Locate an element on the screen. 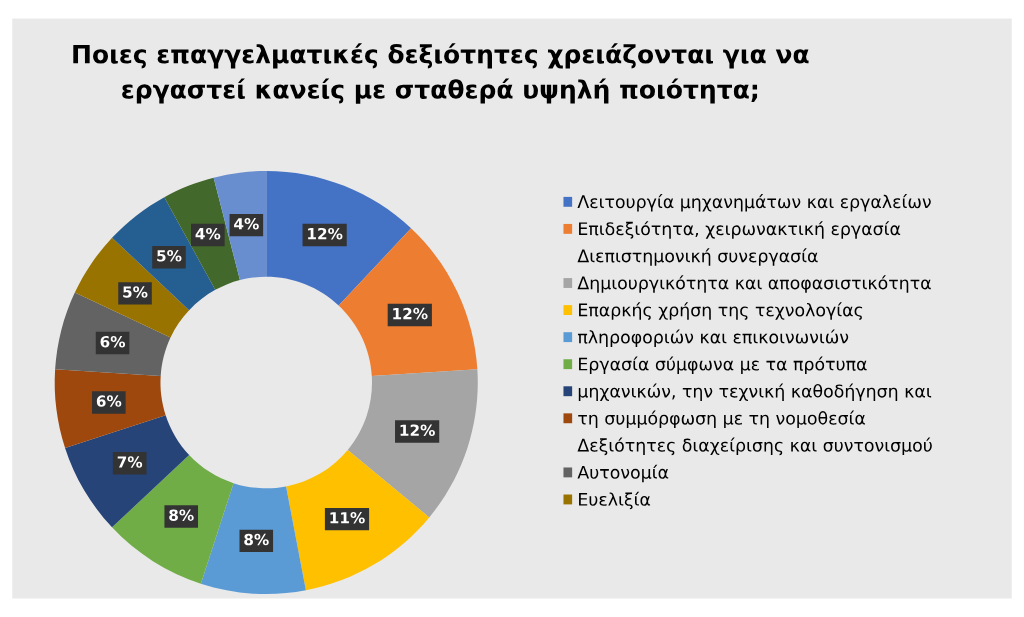 The image size is (1024, 617). legend-label: Επαρκής χρήση της τεχνολογίας is located at coordinates (721, 311).